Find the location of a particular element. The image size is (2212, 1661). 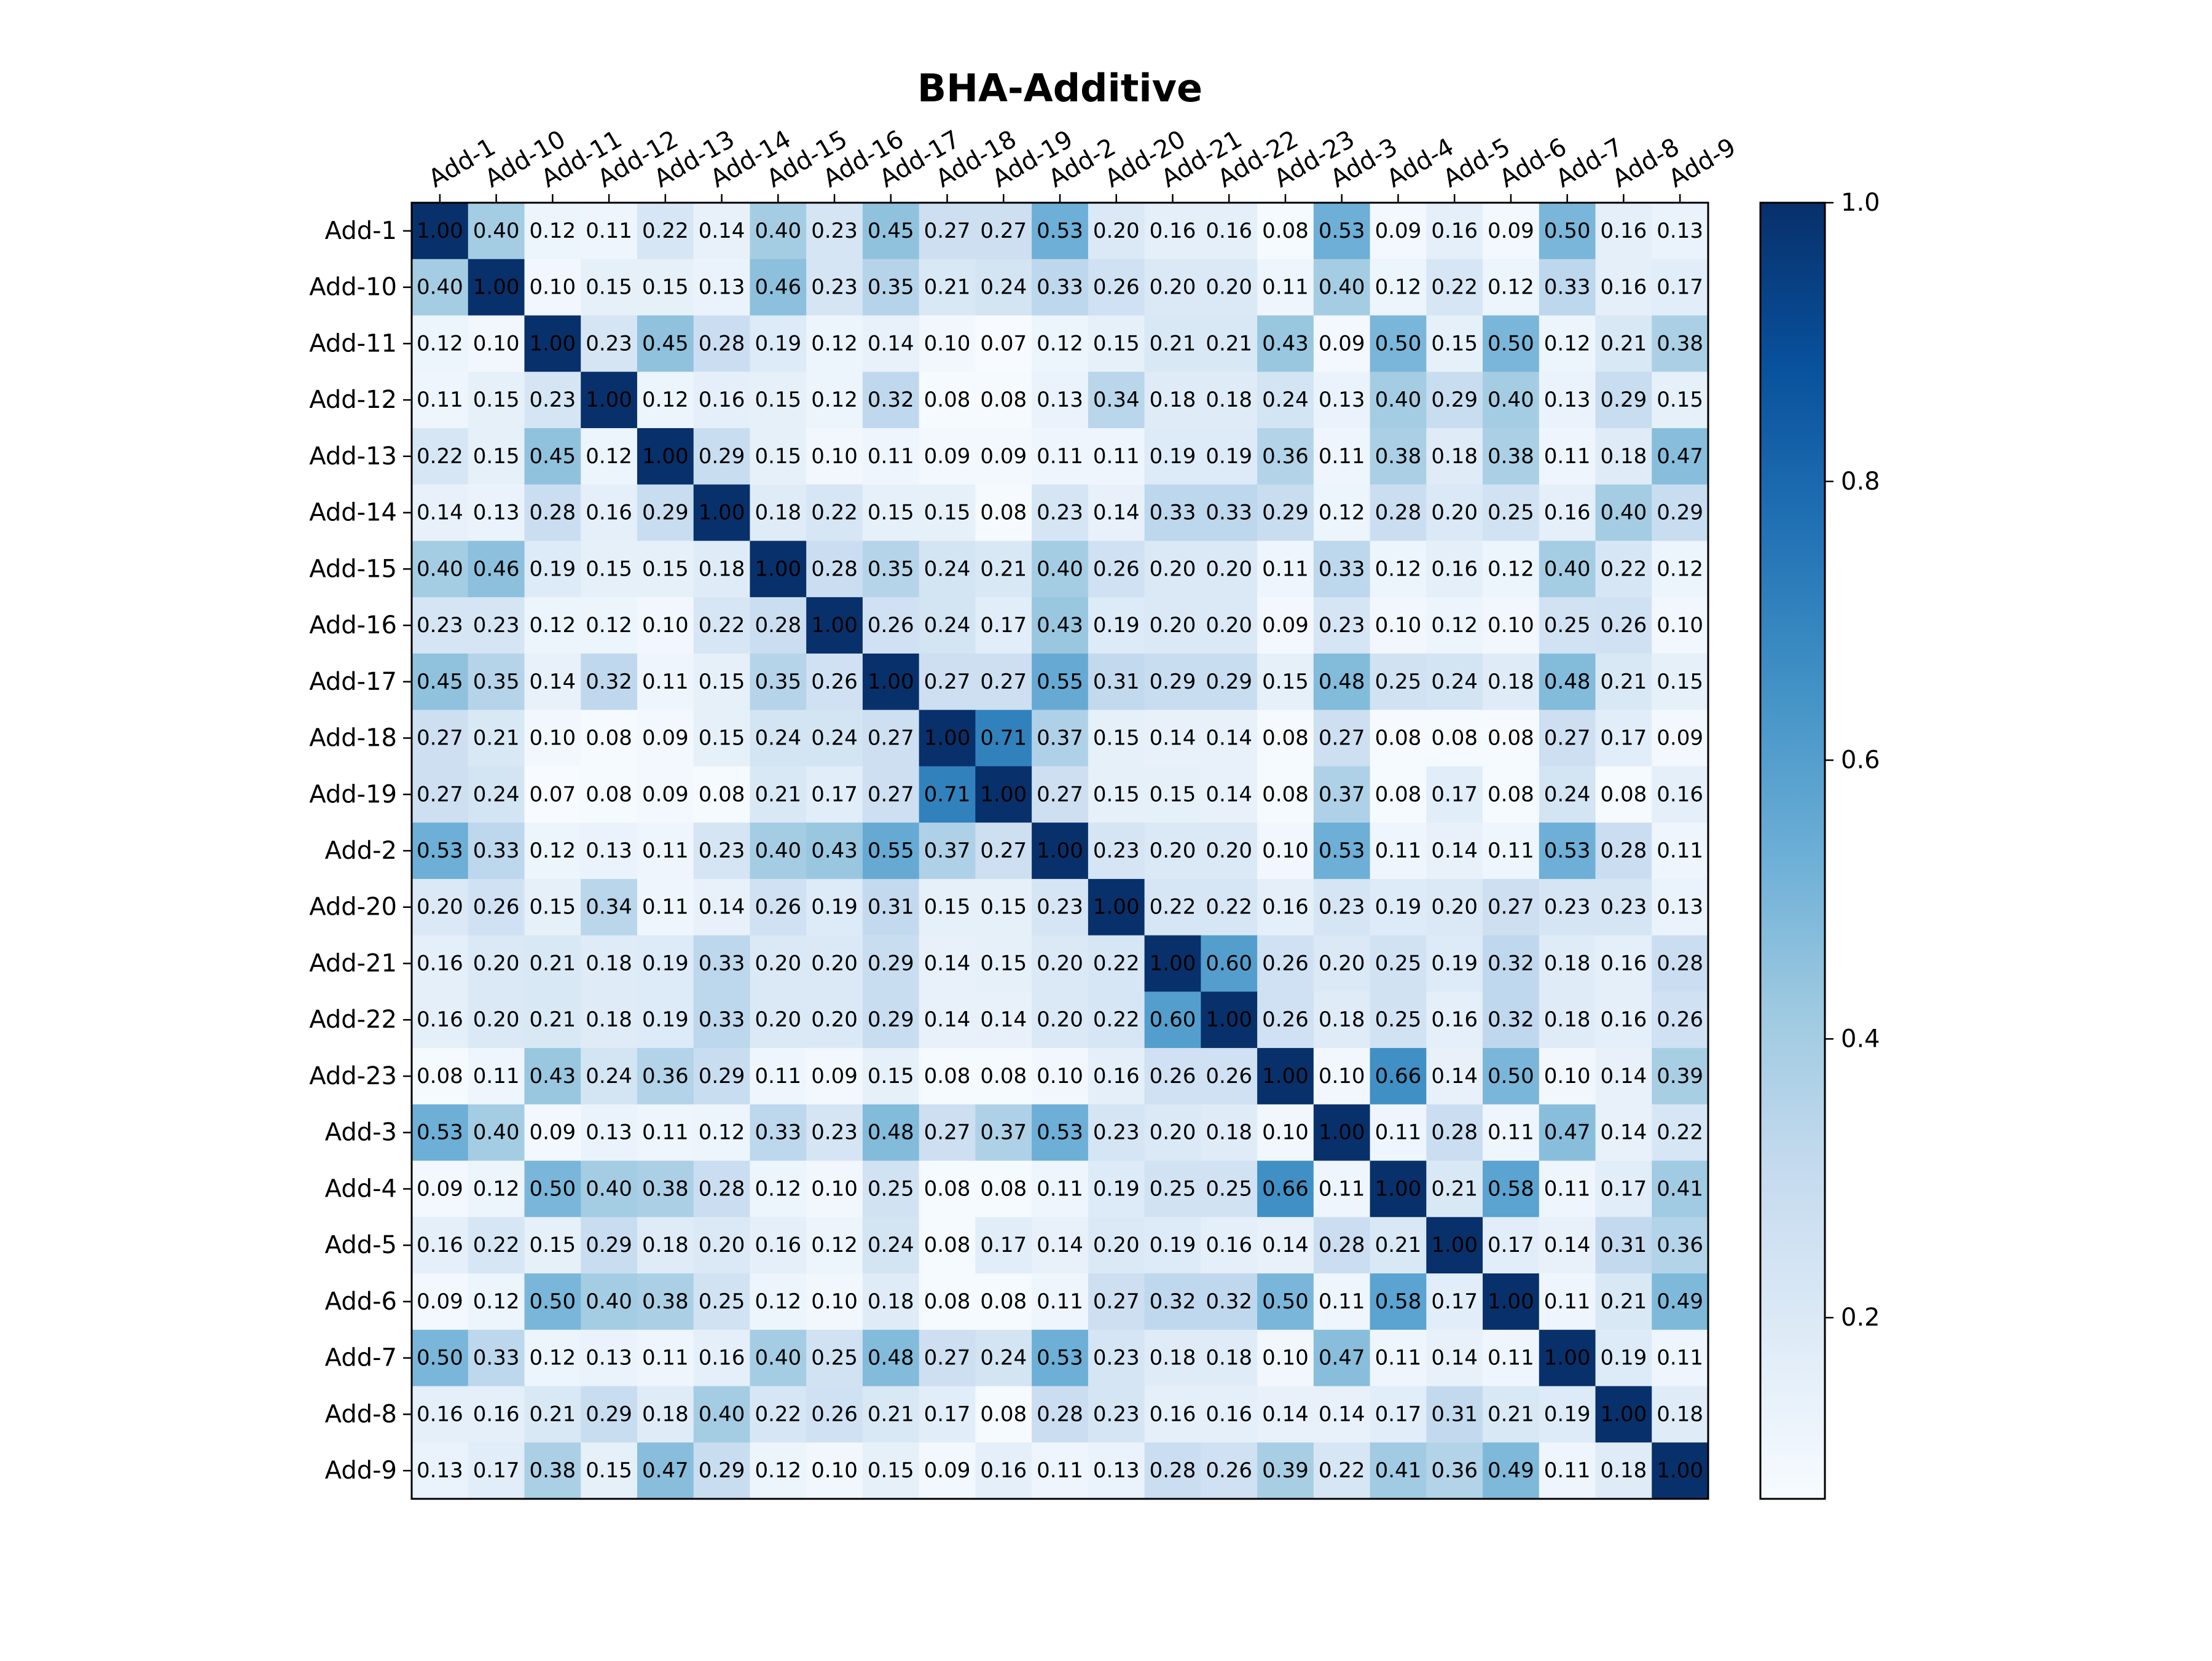

colorbar-tick-label: 0.2 is located at coordinates (1860, 1317).